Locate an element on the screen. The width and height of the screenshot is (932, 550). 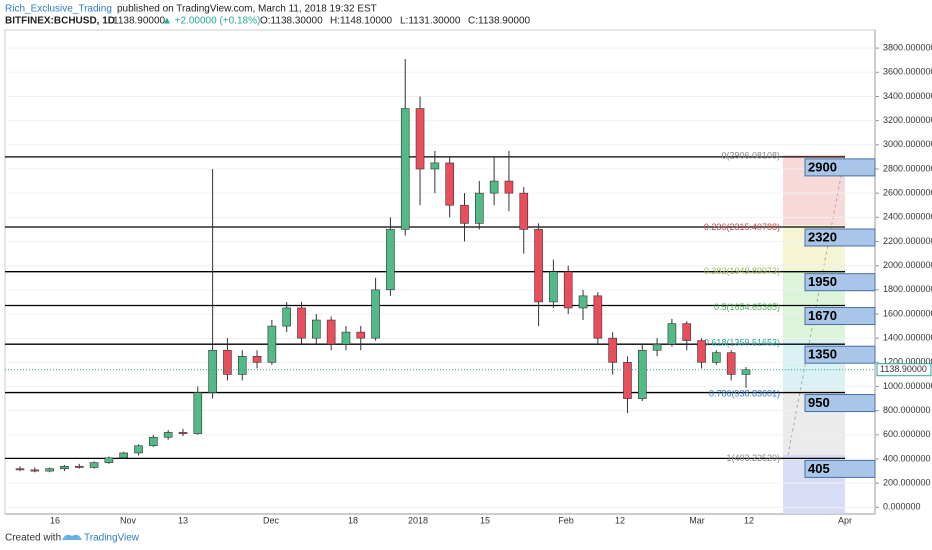
y-tick-label: 0.000000 is located at coordinates (902, 507).